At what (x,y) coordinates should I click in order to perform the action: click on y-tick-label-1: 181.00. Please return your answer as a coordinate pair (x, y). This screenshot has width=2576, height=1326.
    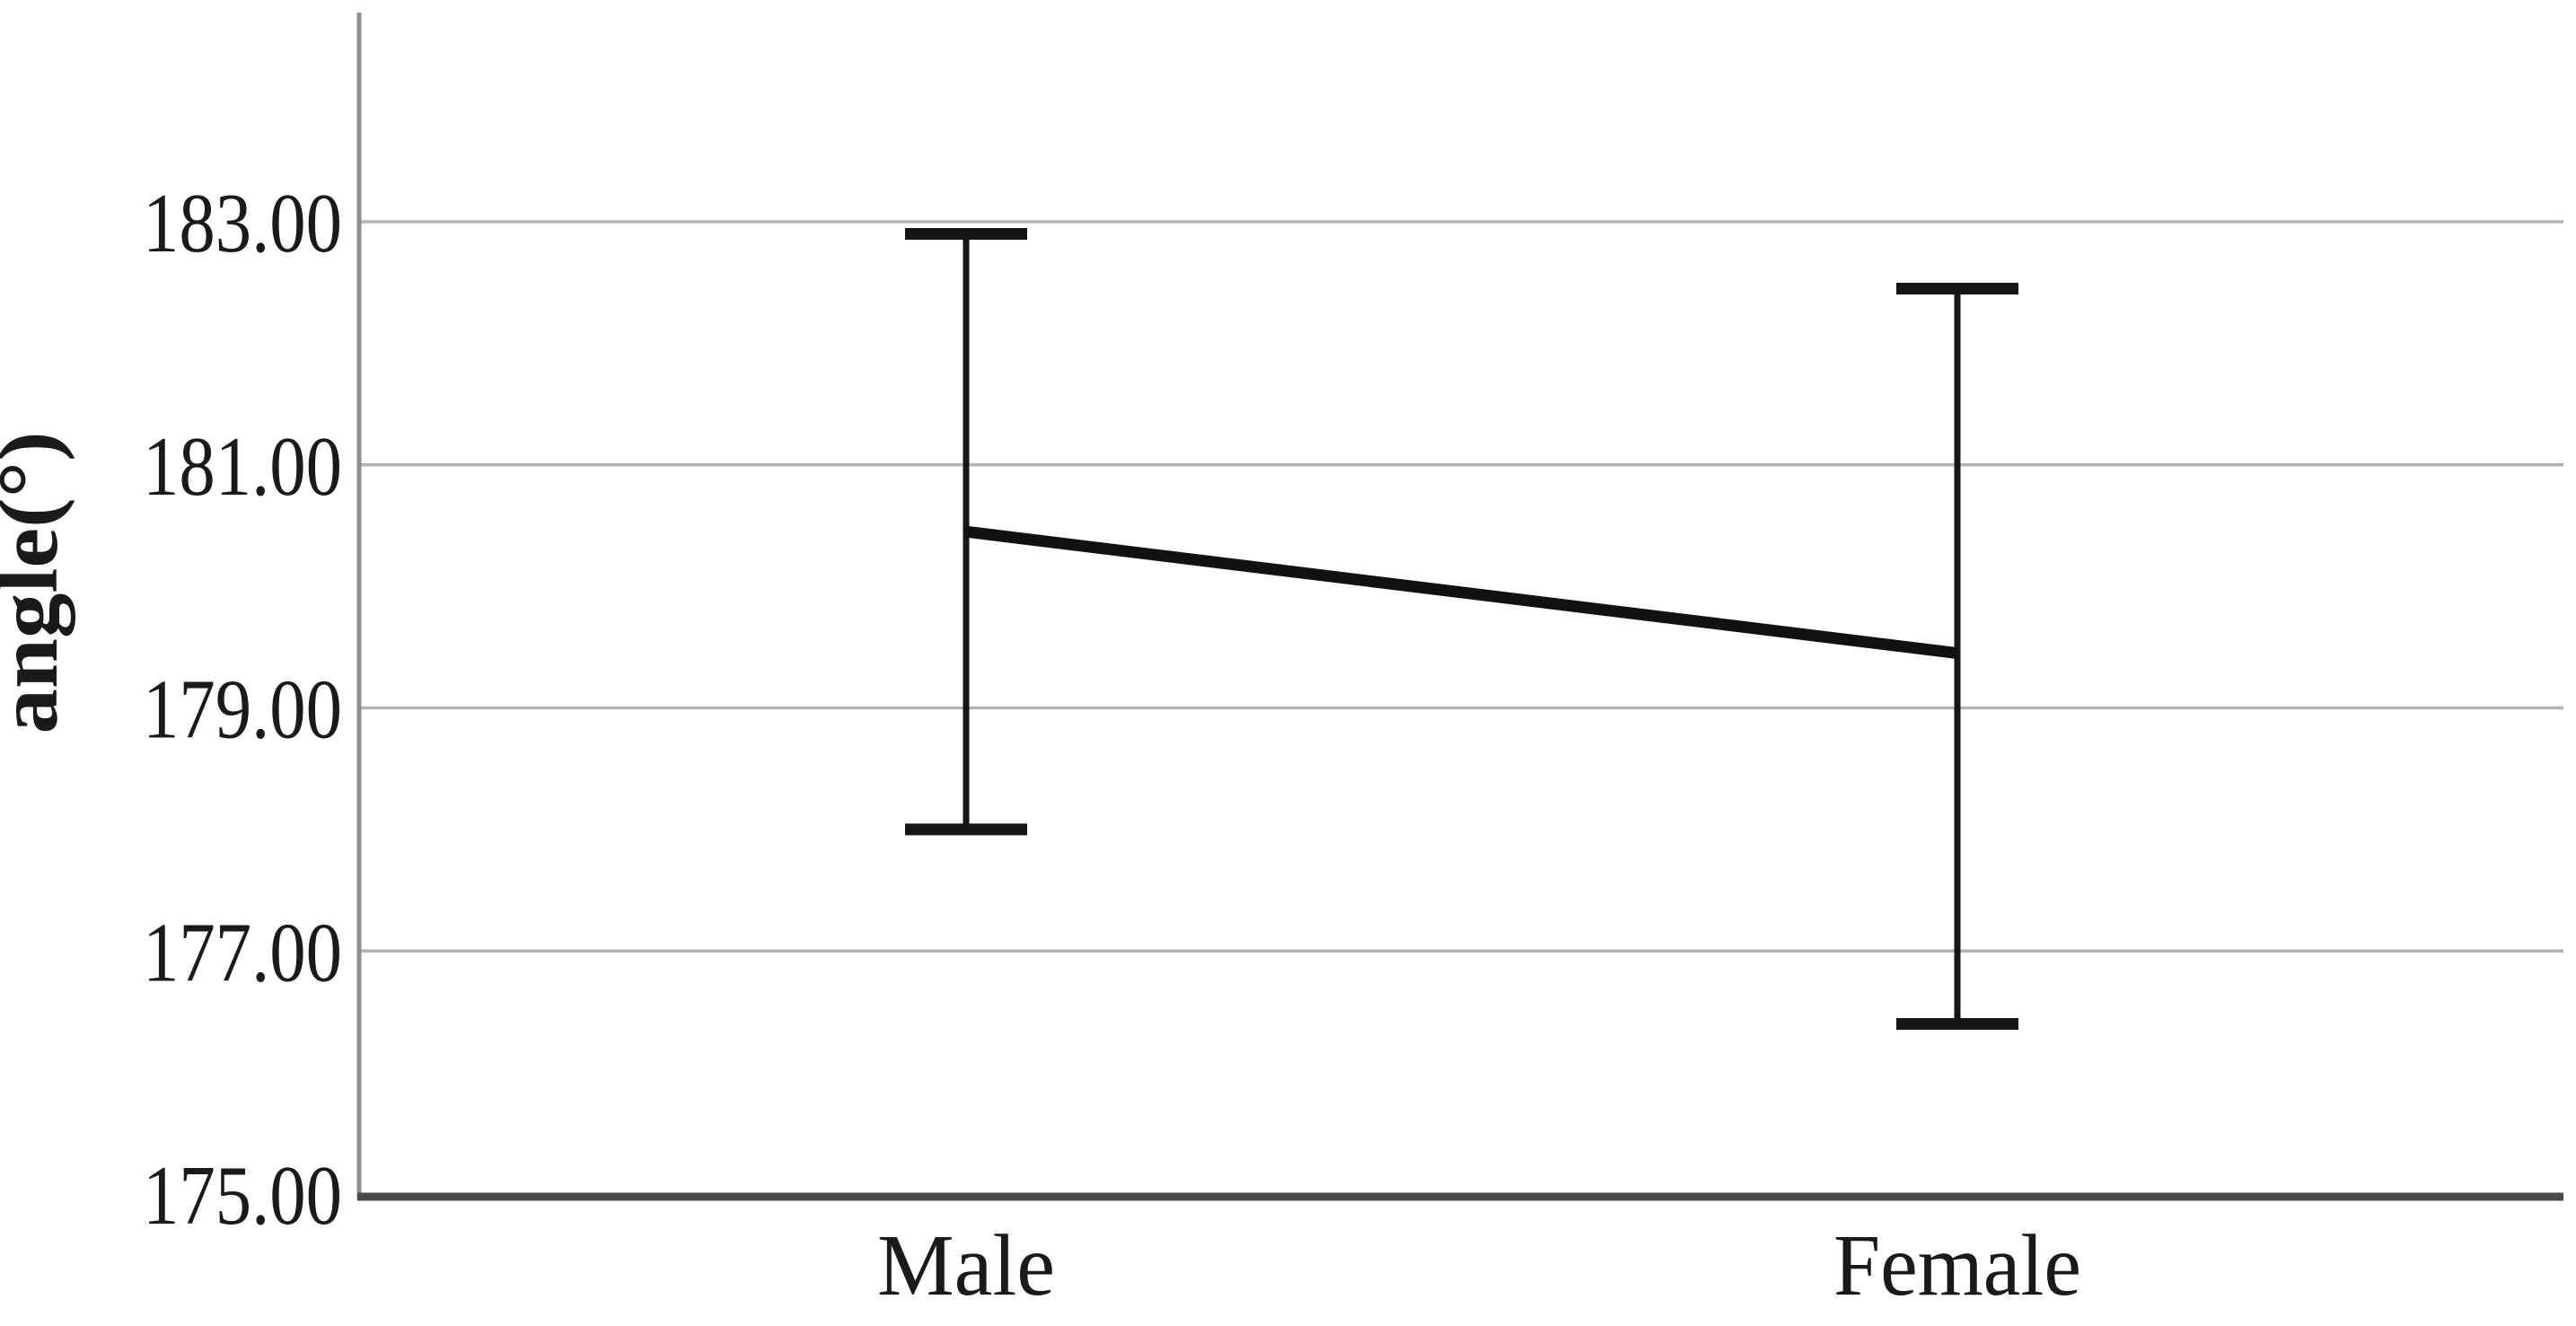
    Looking at the image, I should click on (242, 467).